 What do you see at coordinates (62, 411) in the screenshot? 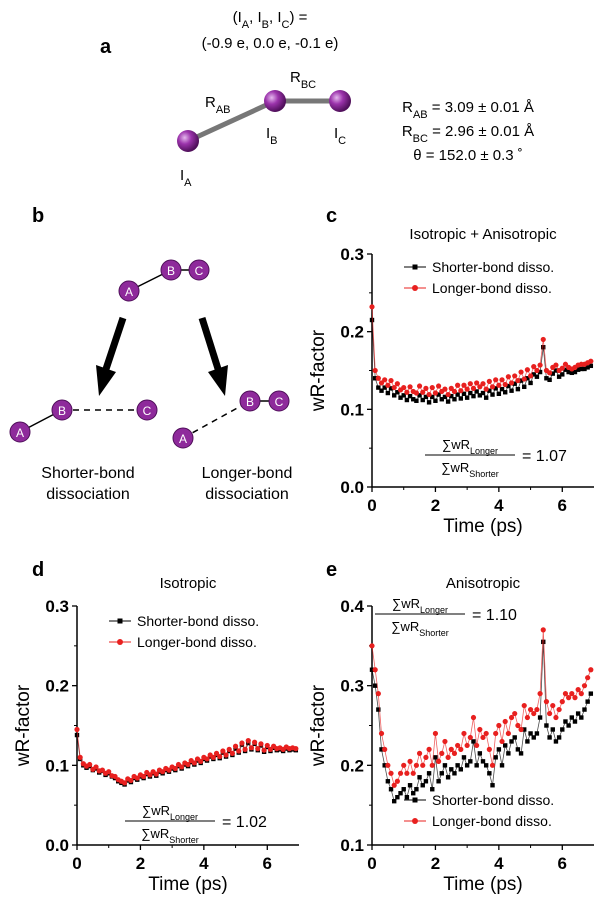
I see `short-atom-b-label: B` at bounding box center [62, 411].